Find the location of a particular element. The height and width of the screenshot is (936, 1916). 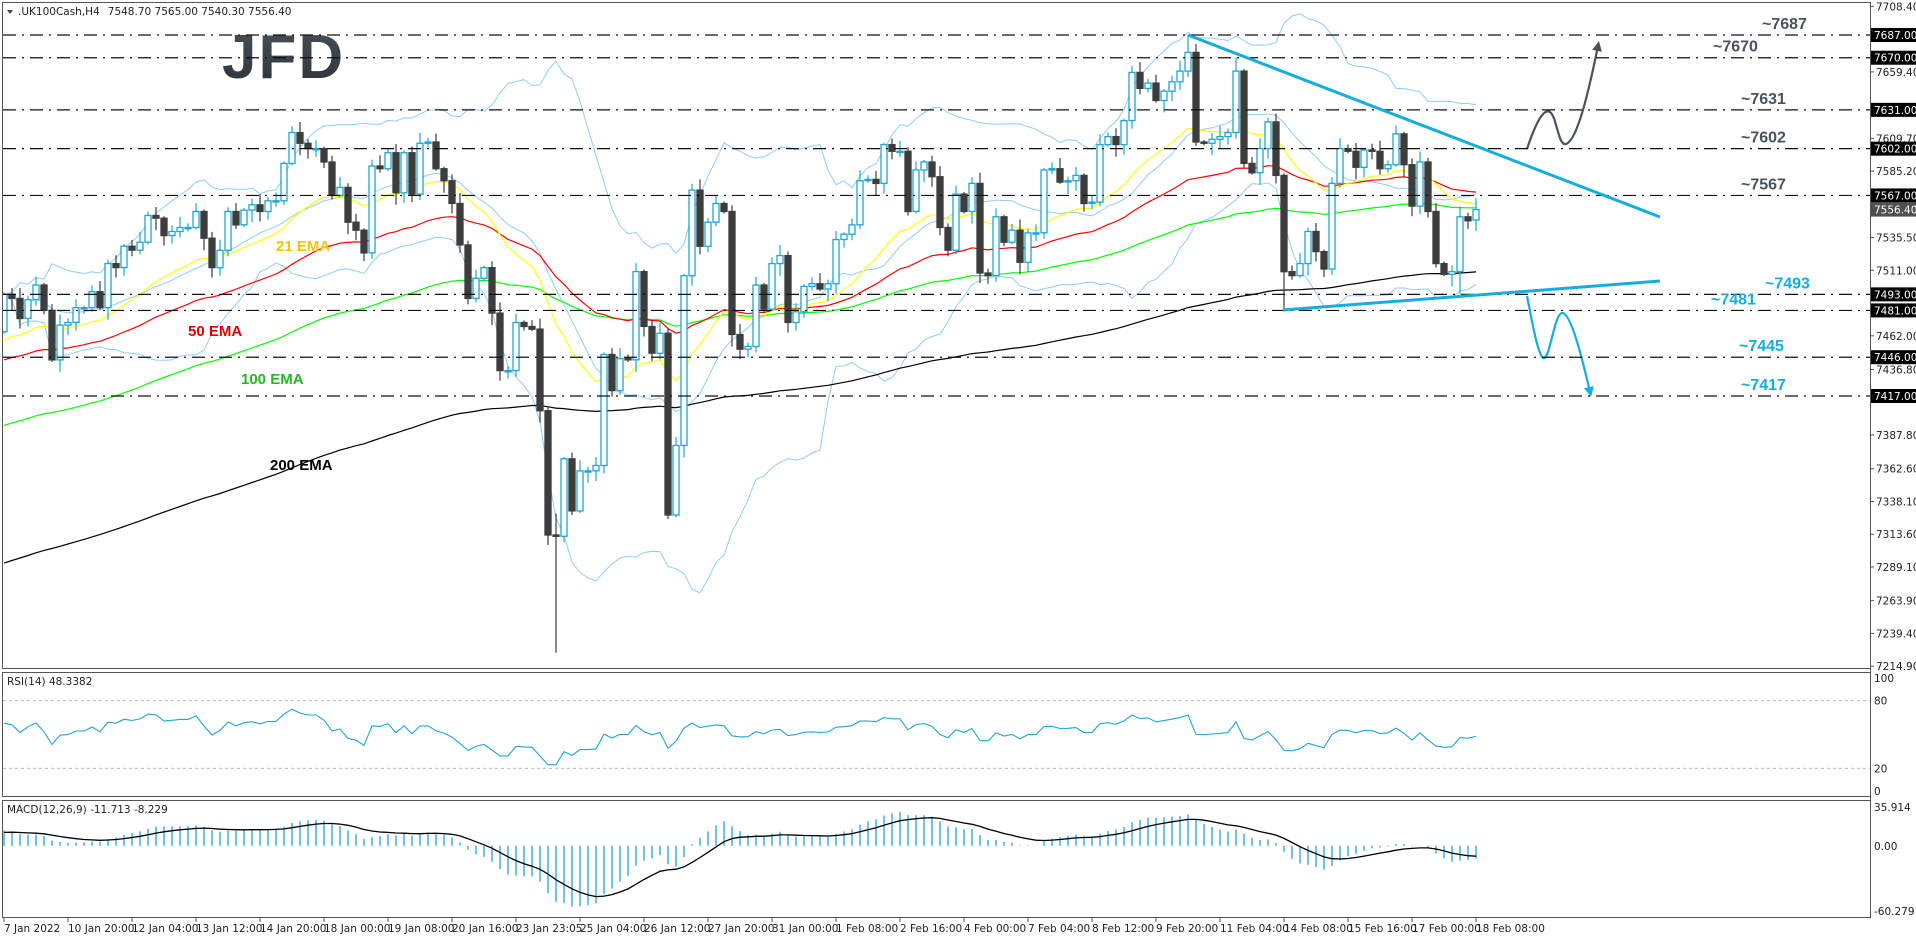

macd-panel is located at coordinates (936, 859).